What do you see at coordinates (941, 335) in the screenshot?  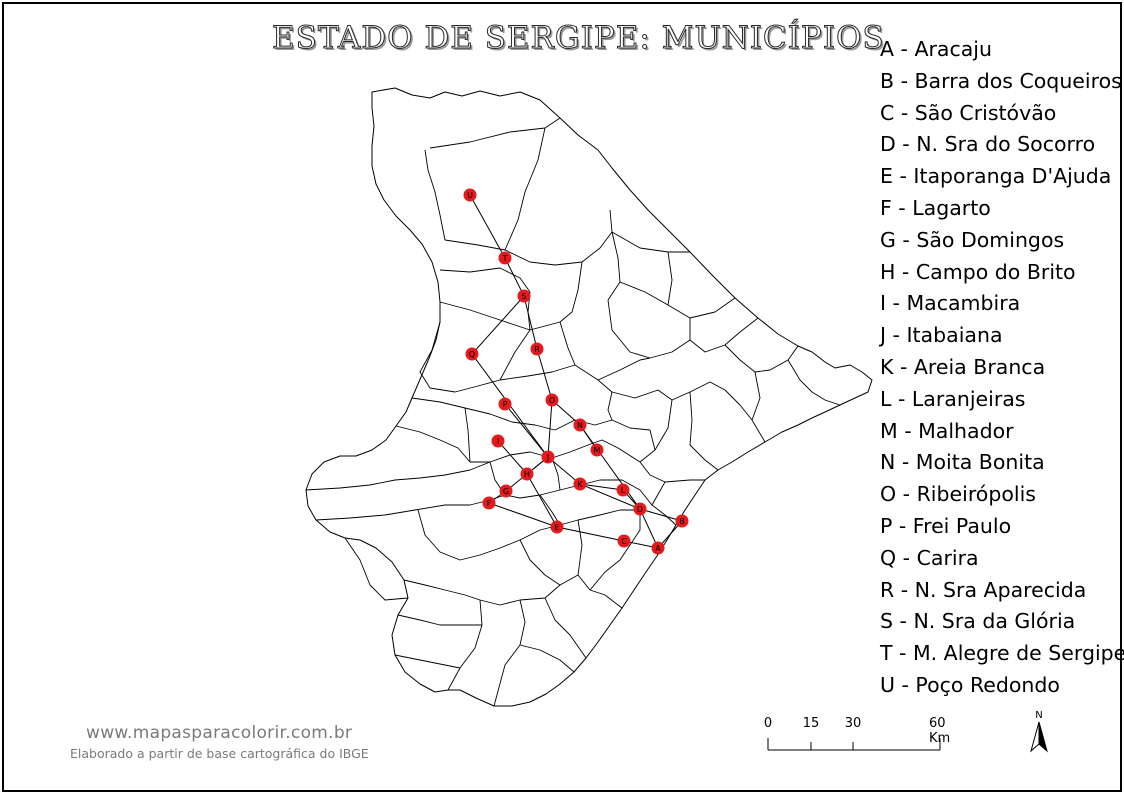 I see `legend-item: J - Itabaiana` at bounding box center [941, 335].